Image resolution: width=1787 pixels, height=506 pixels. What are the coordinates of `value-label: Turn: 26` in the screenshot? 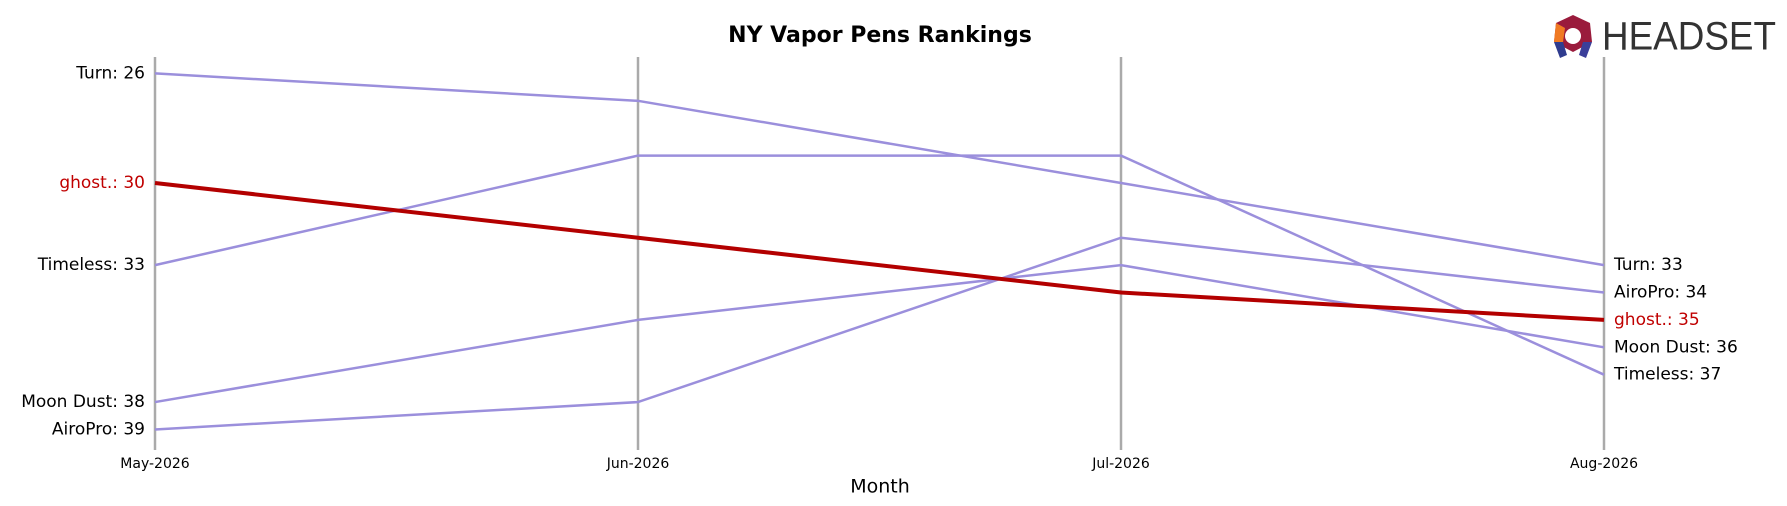 It's located at (110, 73).